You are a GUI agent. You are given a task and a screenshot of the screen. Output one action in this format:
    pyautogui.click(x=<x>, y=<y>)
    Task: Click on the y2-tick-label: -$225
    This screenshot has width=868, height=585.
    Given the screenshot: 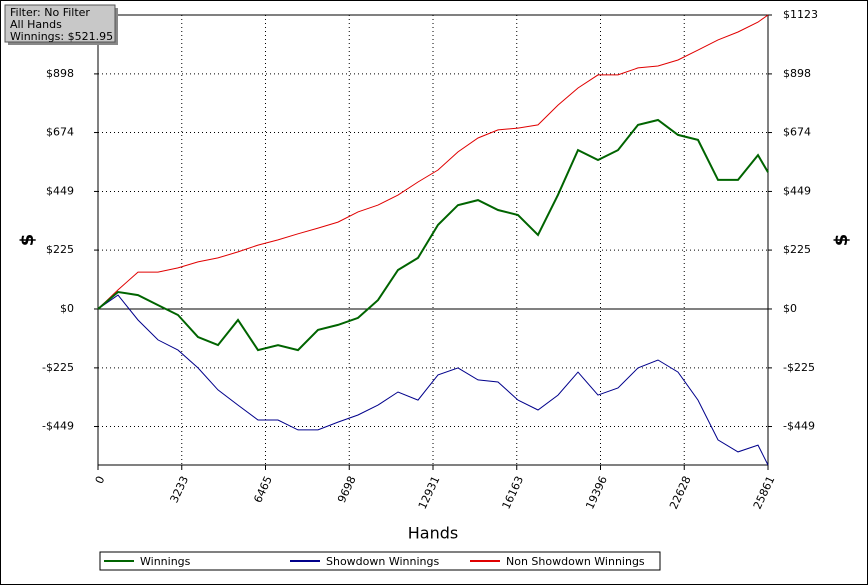 What is the action you would take?
    pyautogui.click(x=799, y=367)
    